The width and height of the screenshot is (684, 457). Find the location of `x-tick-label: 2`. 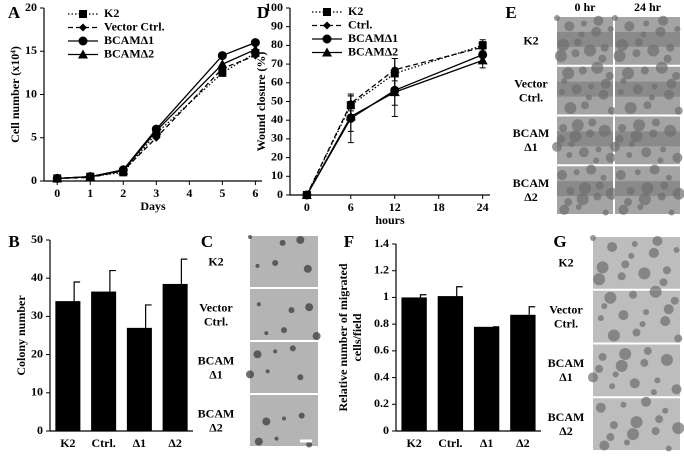

x-tick-label: 2 is located at coordinates (123, 193).